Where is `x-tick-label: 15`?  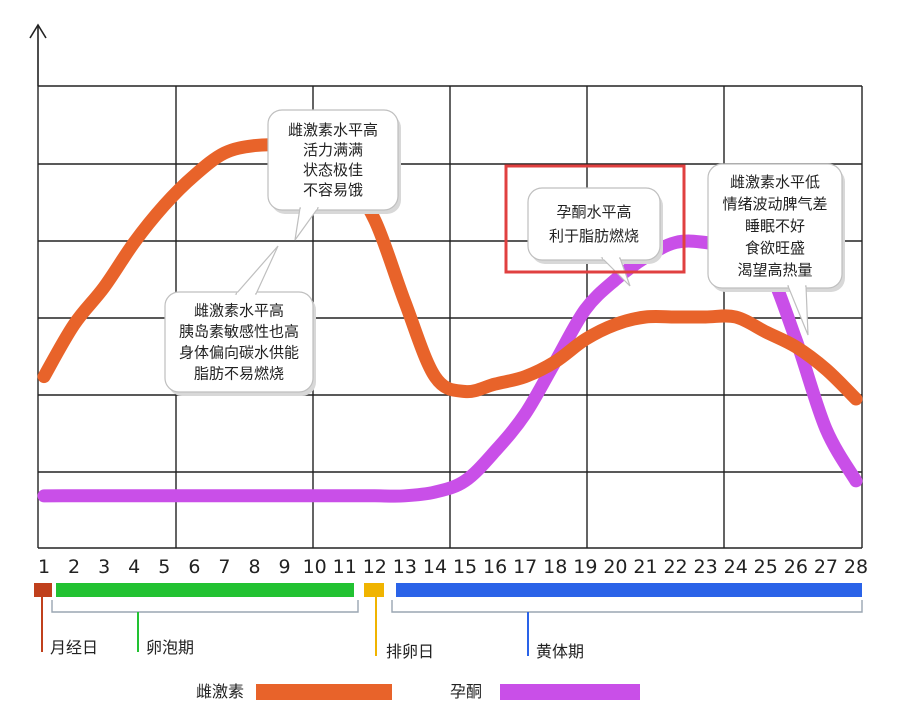 x-tick-label: 15 is located at coordinates (465, 567).